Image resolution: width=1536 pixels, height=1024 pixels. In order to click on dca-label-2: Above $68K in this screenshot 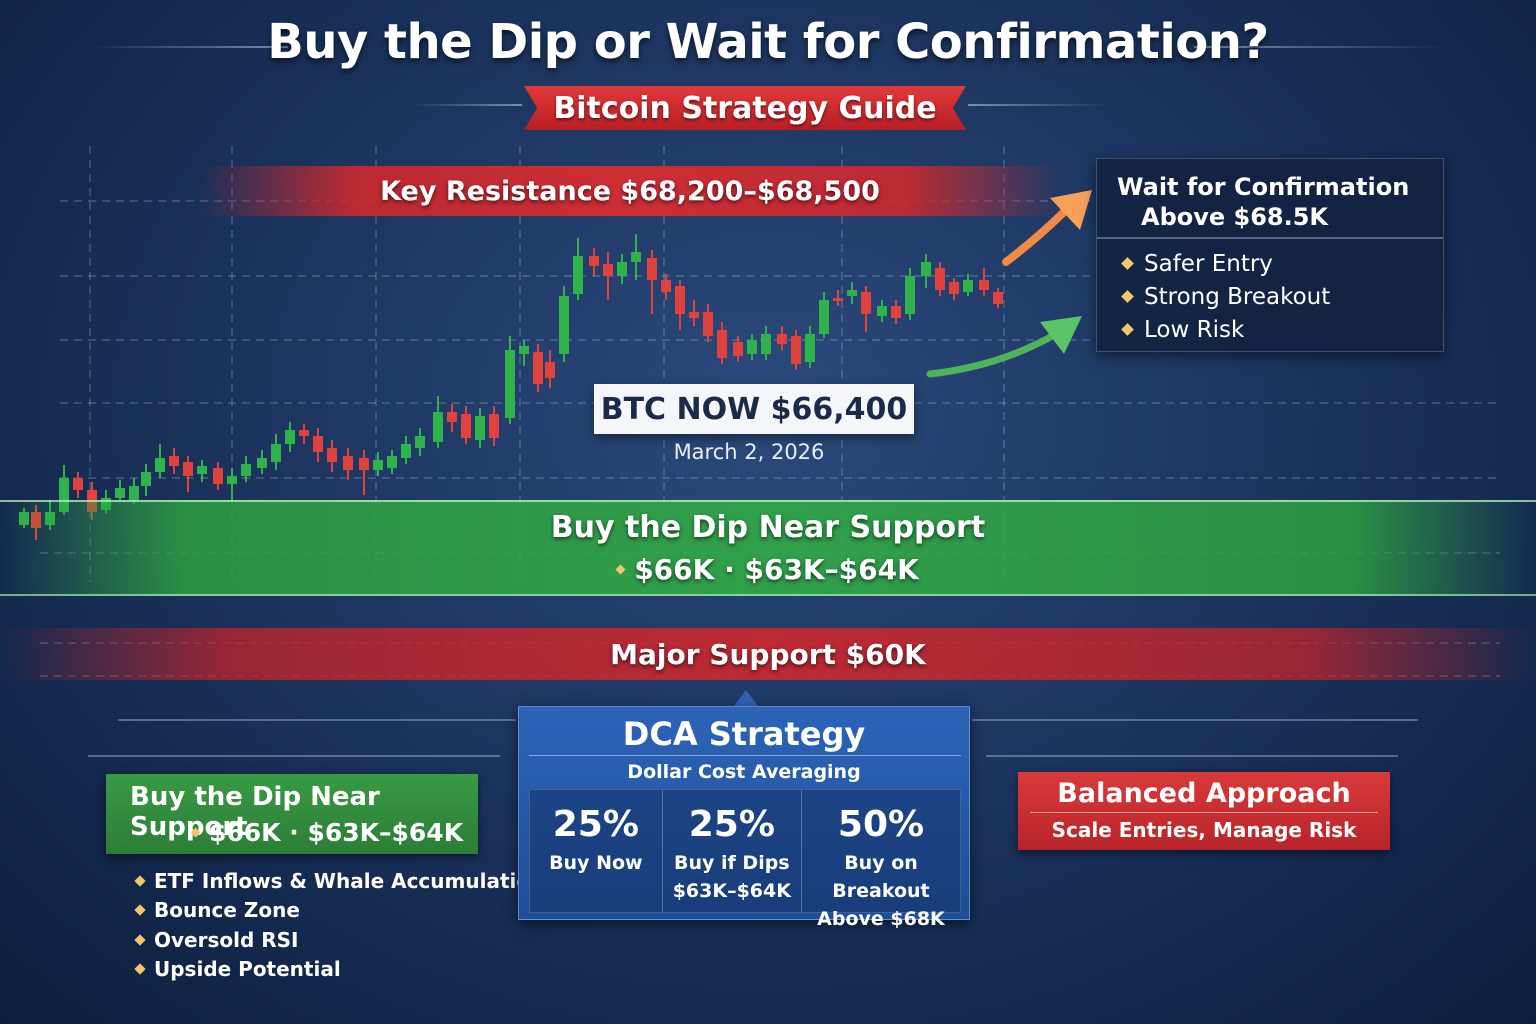, I will do `click(881, 919)`.